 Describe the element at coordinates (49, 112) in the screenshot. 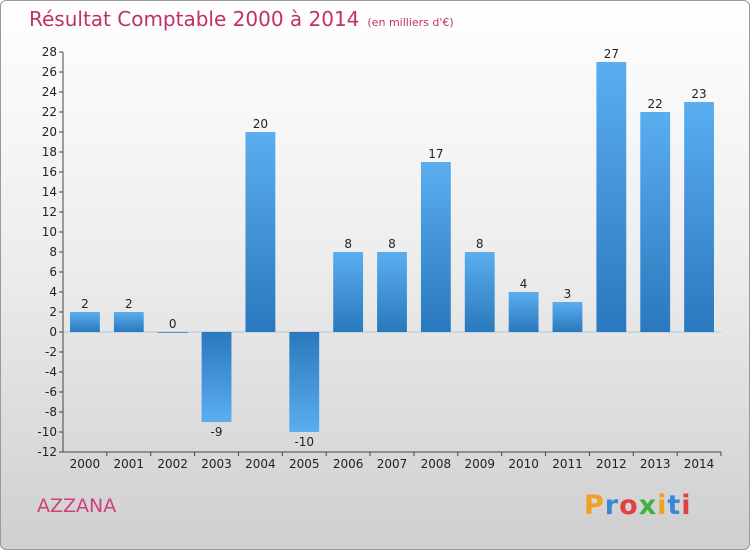

I see `y-tick-label: 22` at that location.